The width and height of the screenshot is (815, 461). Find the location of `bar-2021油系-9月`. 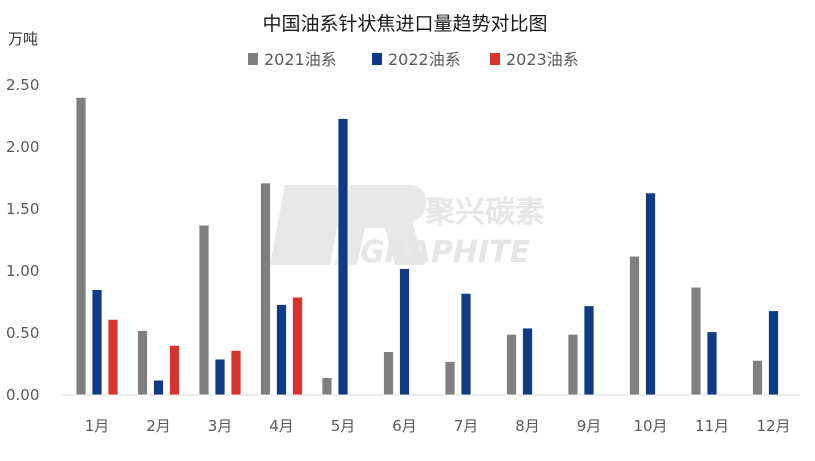

bar-2021油系-9月 is located at coordinates (573, 364).